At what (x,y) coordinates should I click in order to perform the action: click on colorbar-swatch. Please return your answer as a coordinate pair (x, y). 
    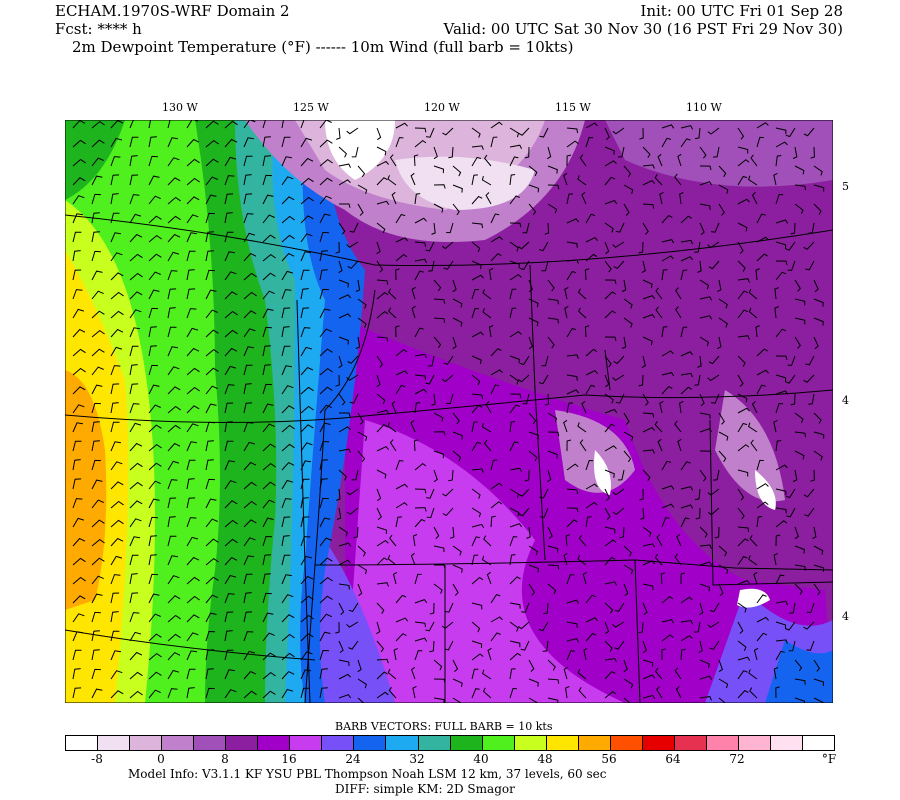
    Looking at the image, I should click on (306, 743).